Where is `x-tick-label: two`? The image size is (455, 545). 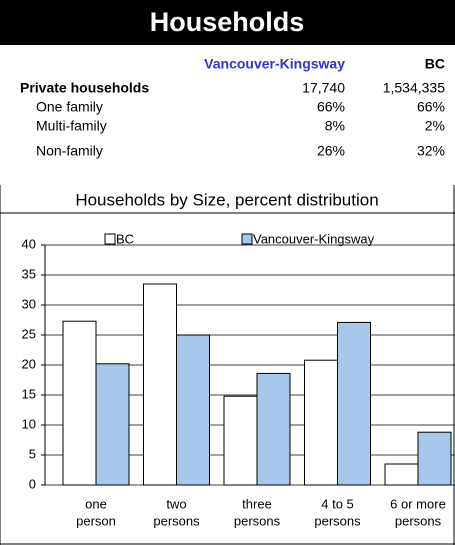
x-tick-label: two is located at coordinates (176, 503).